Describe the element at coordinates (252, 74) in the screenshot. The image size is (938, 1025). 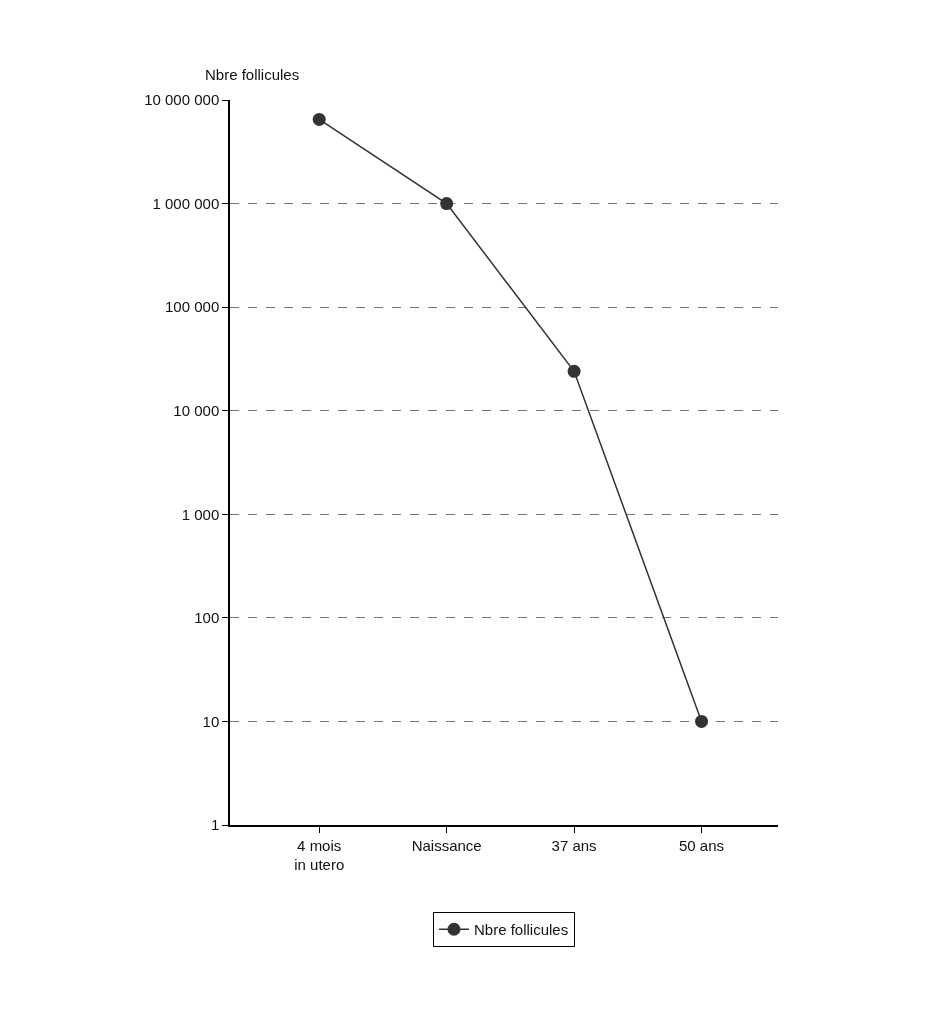
I see `y-axis-title: Nbre follicules` at that location.